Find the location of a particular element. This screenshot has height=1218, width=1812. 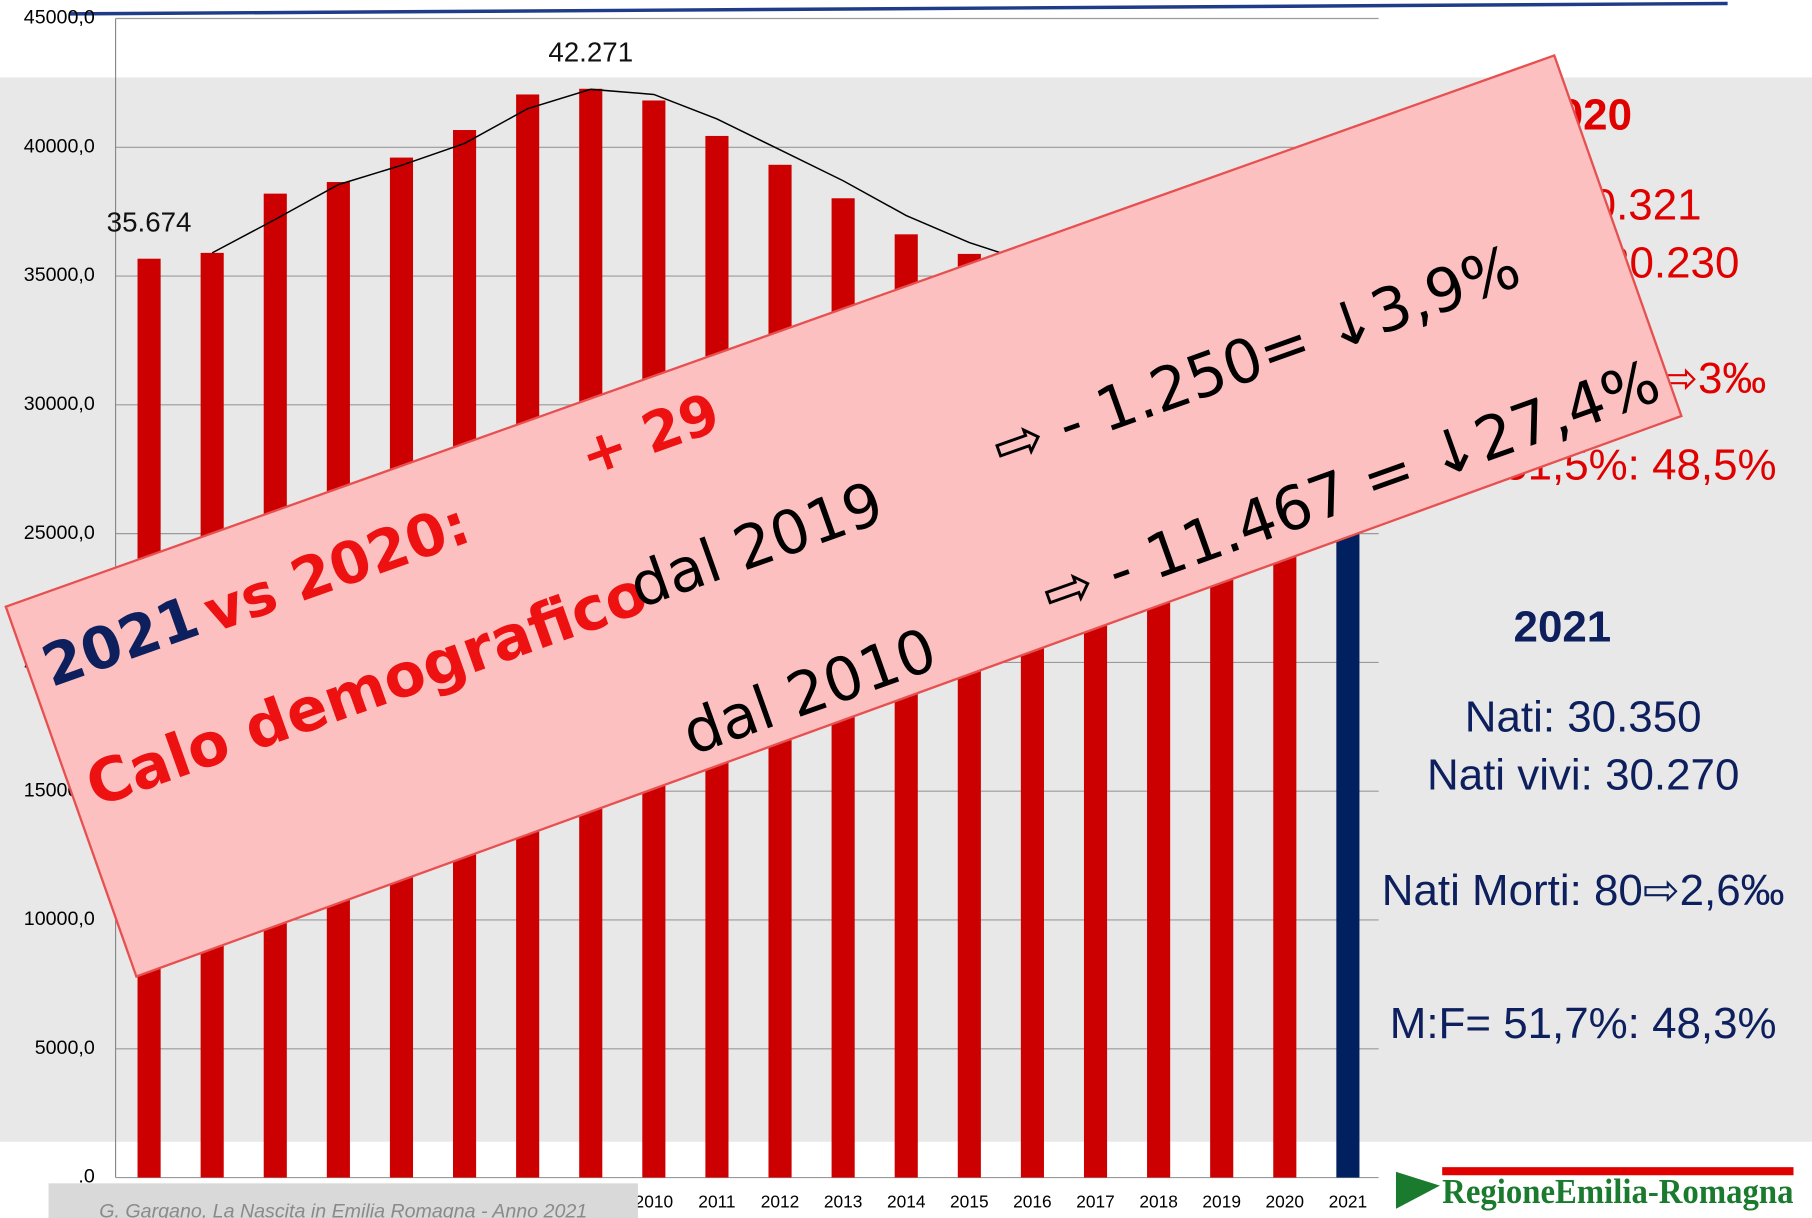

data-label: 35.674 is located at coordinates (149, 221).